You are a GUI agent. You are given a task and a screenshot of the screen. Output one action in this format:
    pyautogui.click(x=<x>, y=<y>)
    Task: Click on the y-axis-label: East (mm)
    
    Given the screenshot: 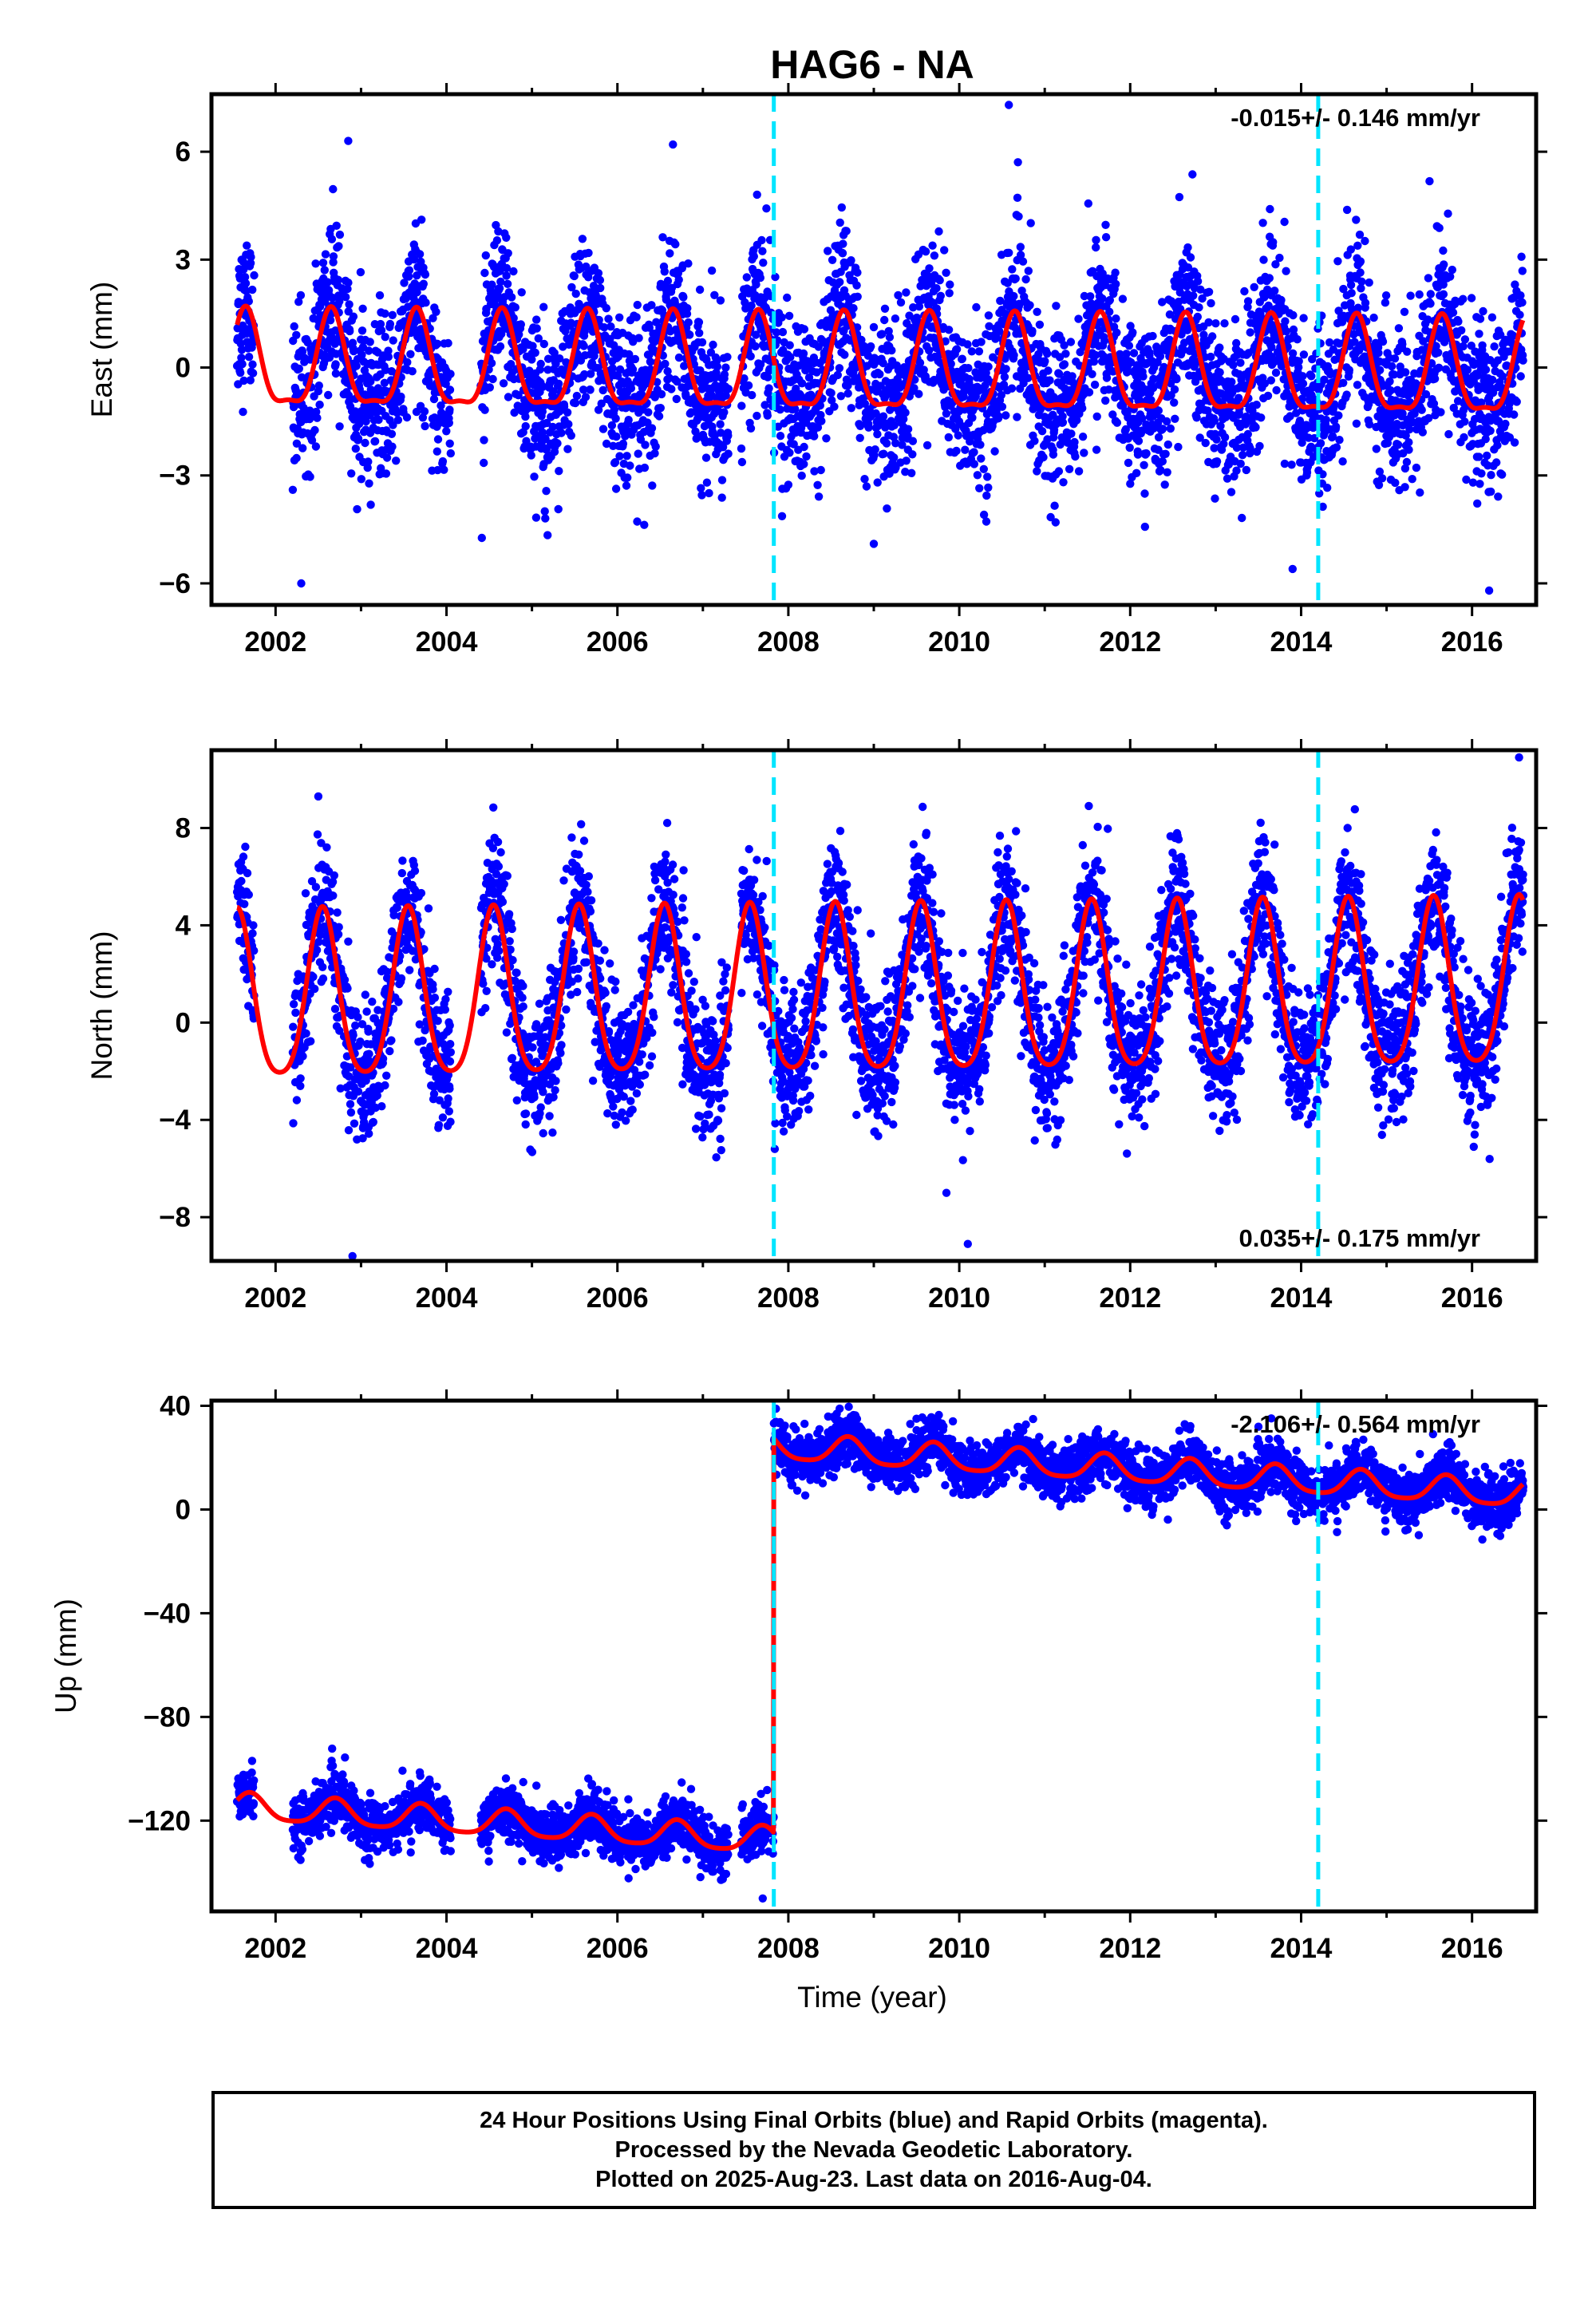 What is the action you would take?
    pyautogui.click(x=101, y=350)
    